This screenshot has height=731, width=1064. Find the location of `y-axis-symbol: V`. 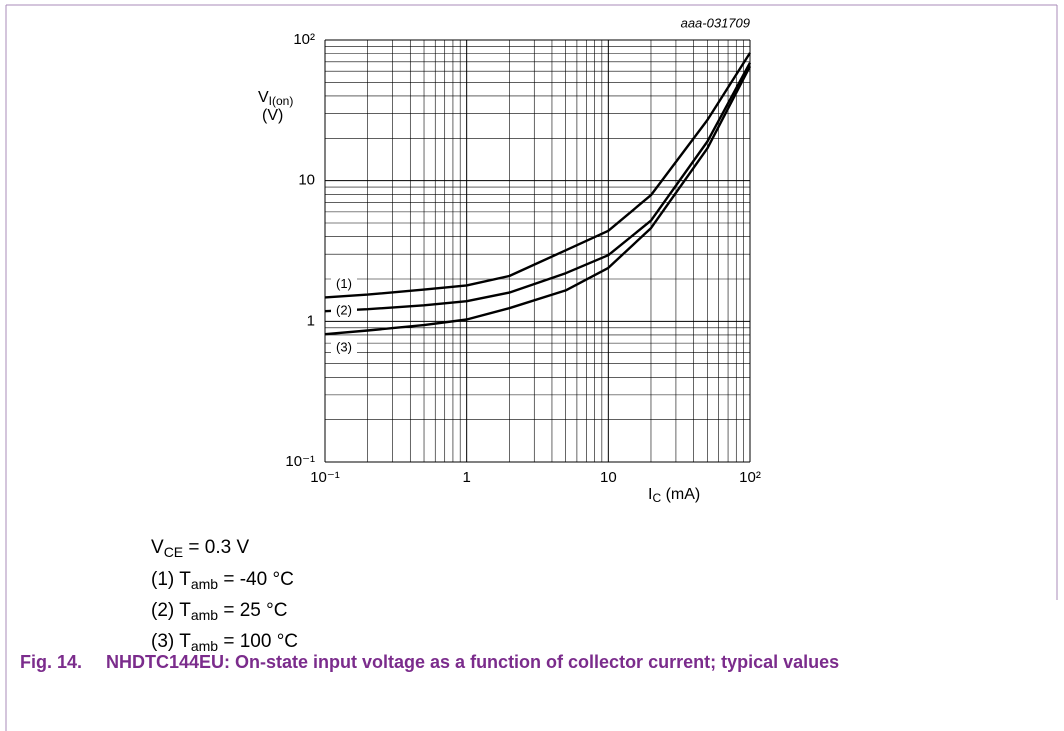

y-axis-symbol: V is located at coordinates (263, 97).